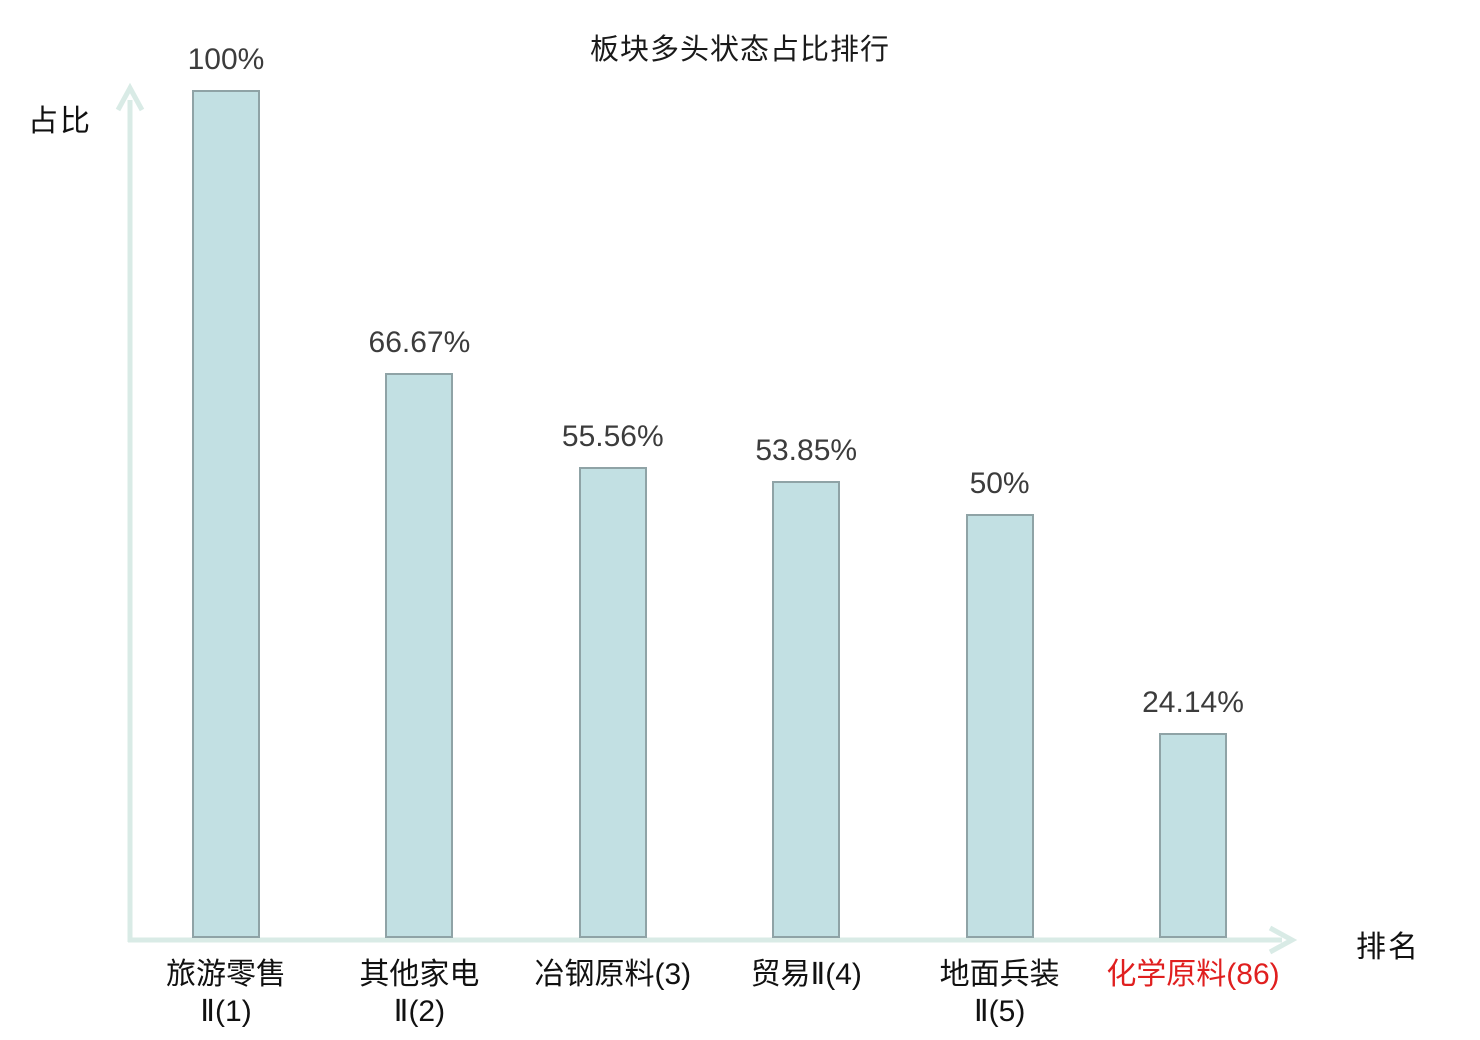 This screenshot has width=1480, height=1040. I want to click on category-label-line: 其他家电, so click(419, 974).